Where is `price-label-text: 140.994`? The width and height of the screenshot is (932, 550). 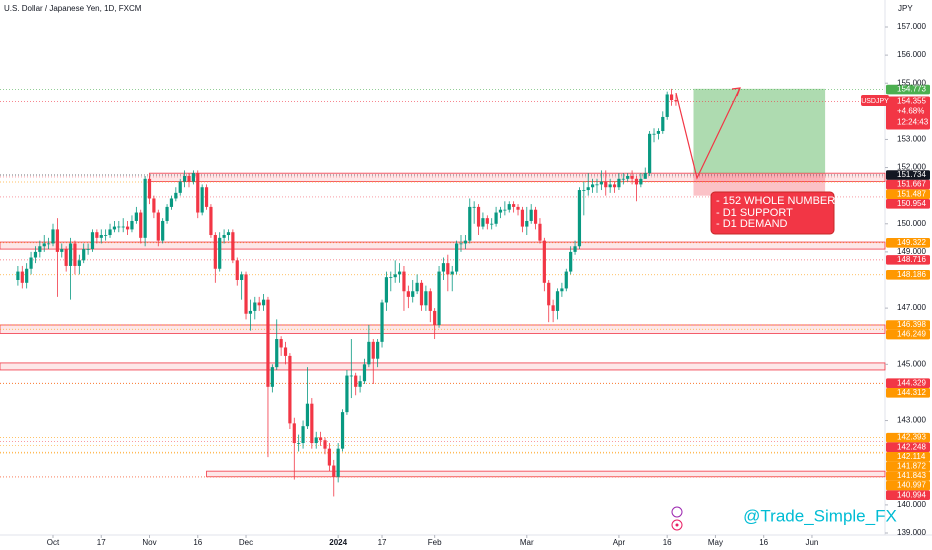
price-label-text: 140.994 is located at coordinates (911, 494).